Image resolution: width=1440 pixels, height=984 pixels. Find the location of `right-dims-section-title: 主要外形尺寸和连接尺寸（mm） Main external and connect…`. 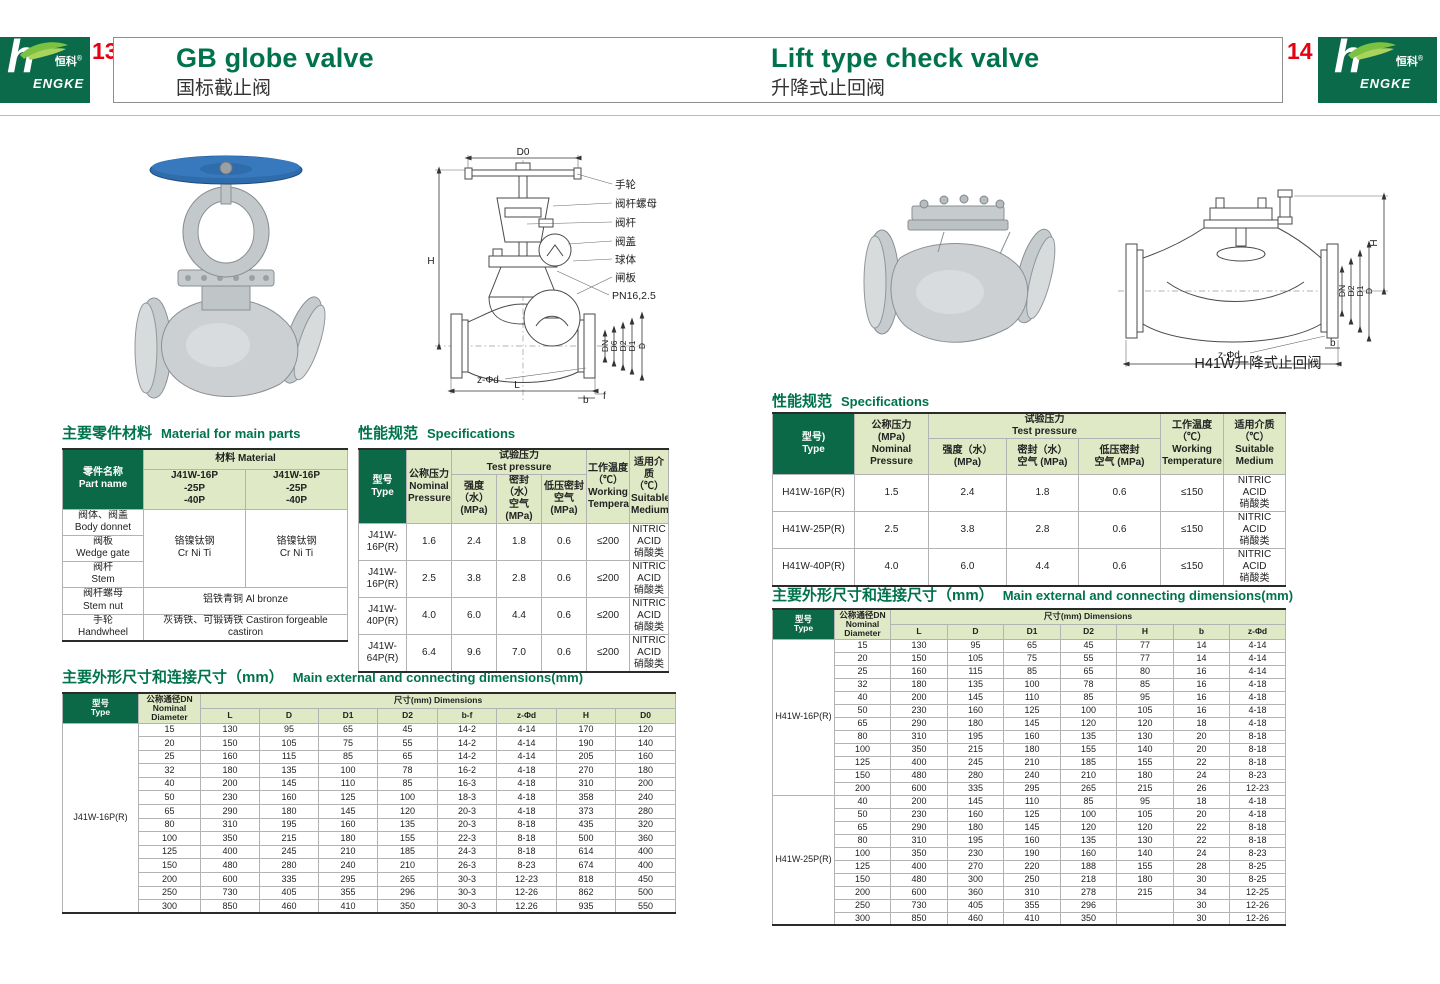

right-dims-section-title: 主要外形尺寸和连接尺寸（mm） Main external and connect… is located at coordinates (1033, 595).